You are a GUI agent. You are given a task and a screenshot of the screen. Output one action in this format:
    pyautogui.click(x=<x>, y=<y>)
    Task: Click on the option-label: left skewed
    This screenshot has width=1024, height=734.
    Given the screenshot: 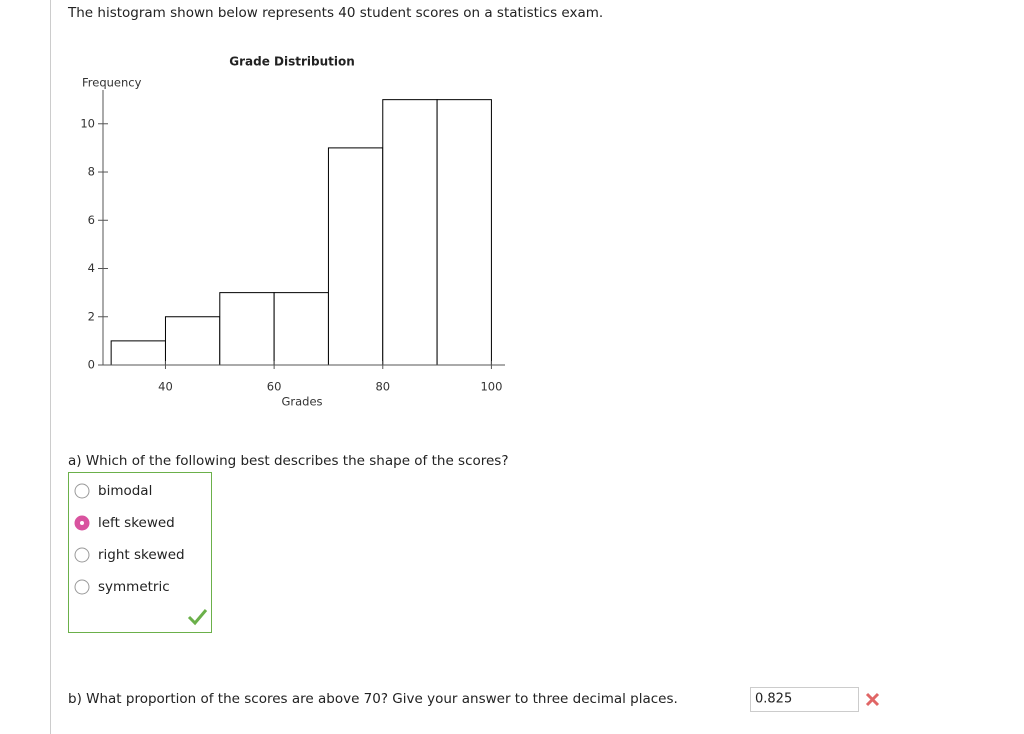 What is the action you would take?
    pyautogui.click(x=136, y=523)
    